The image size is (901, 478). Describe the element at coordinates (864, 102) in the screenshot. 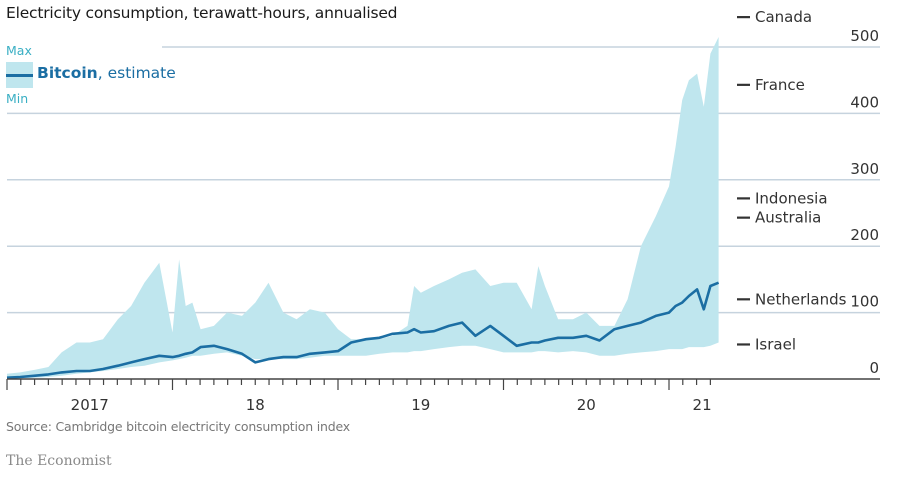

I see `y-tick-label-400: 400` at that location.